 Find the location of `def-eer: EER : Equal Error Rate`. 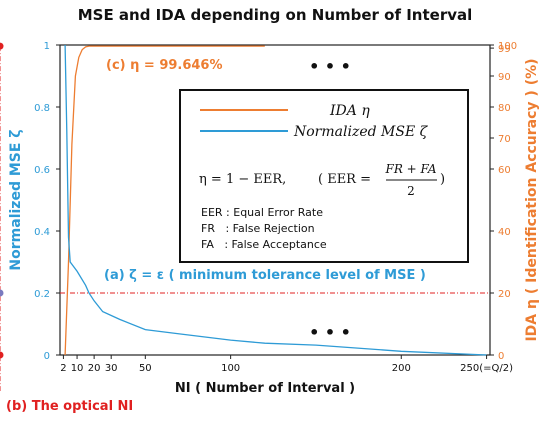

def-eer: EER : Equal Error Rate is located at coordinates (262, 212).